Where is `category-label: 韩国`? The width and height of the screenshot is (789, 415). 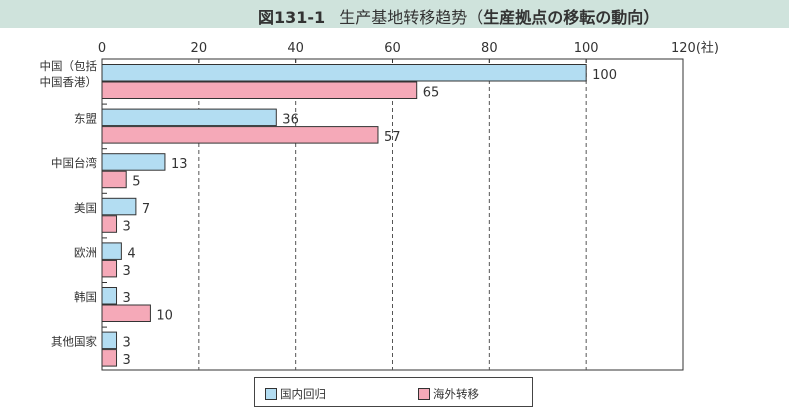
category-label: 韩国 is located at coordinates (85, 297).